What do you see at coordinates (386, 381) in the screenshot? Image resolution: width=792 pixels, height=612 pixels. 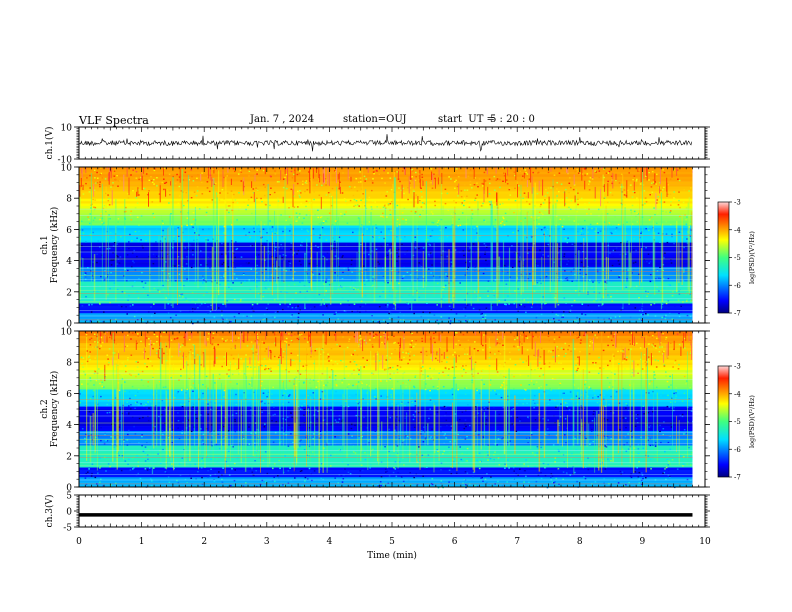 I see `spectrogram-row` at bounding box center [386, 381].